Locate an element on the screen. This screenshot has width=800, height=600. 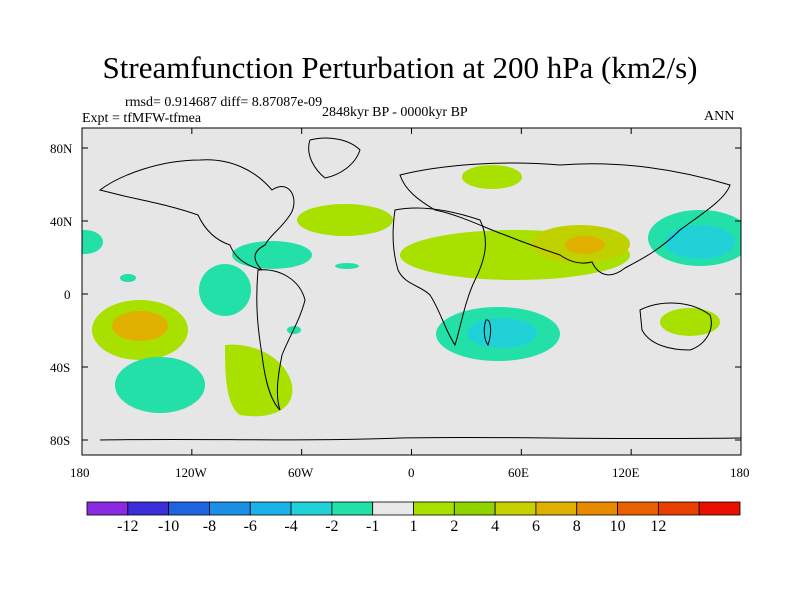
contour-eurasia is located at coordinates (492, 177).